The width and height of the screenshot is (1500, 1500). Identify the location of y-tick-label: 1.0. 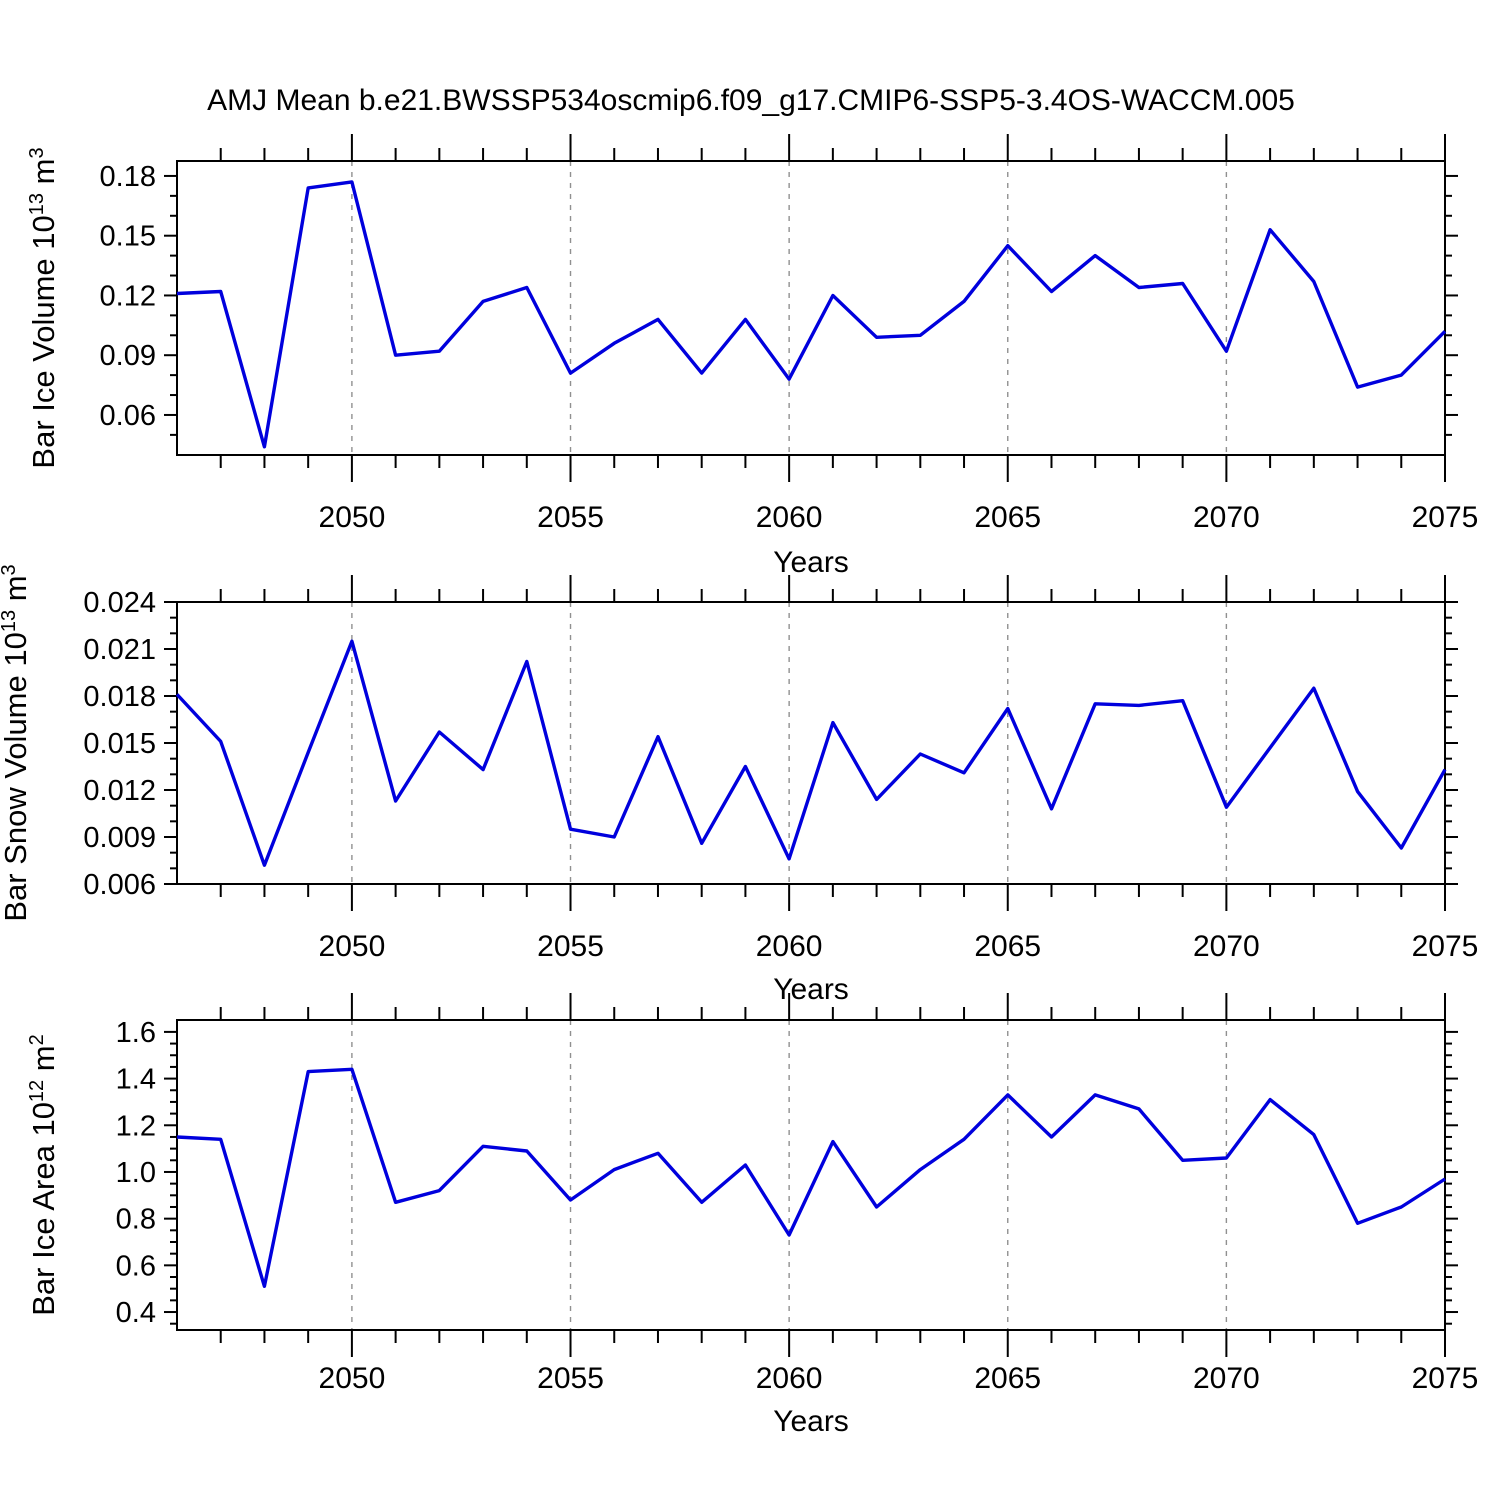
(136, 1173).